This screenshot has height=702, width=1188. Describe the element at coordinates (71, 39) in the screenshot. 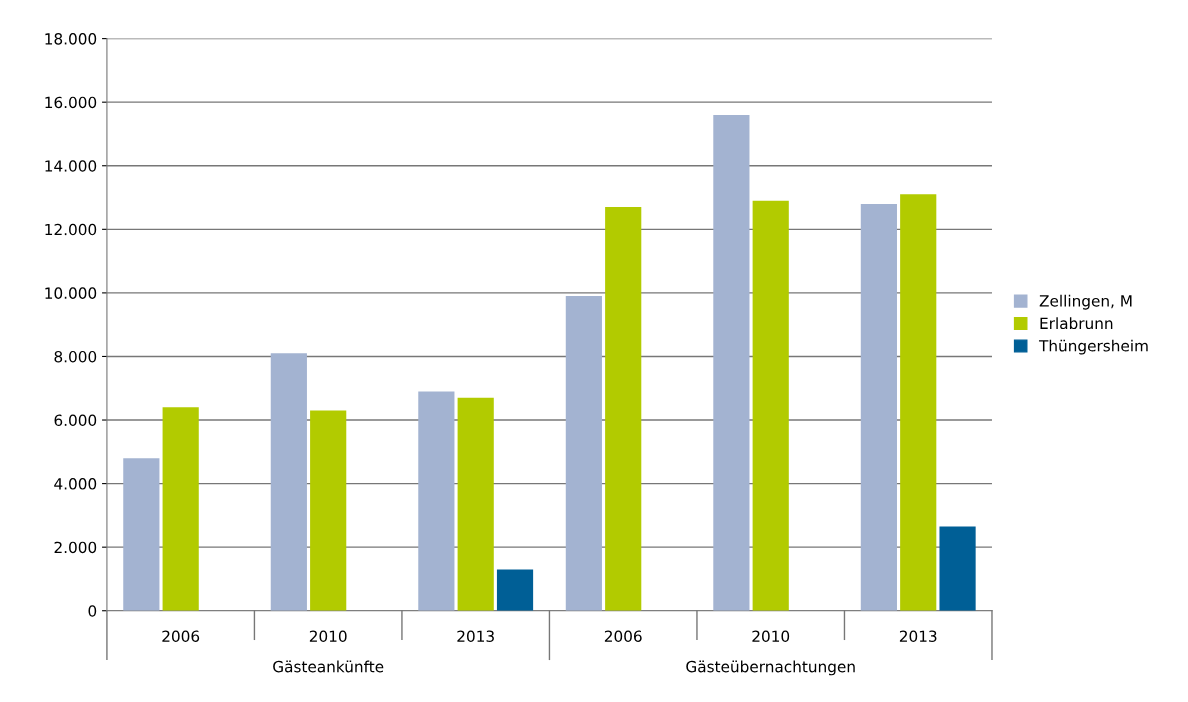

I see `y-tick-label: 18.000` at that location.